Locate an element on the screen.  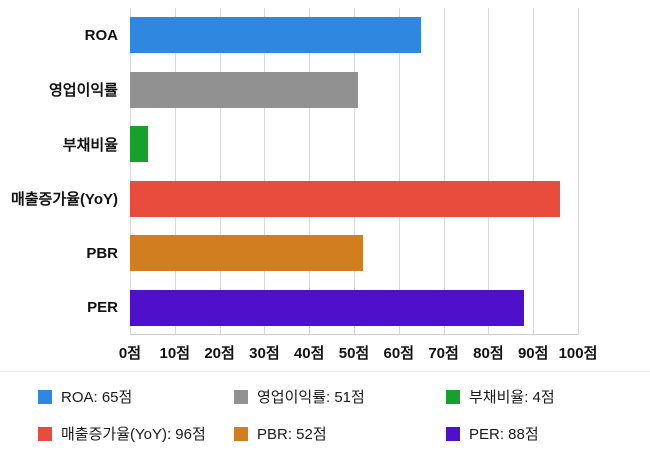
x-tick-label: 30점 is located at coordinates (264, 353).